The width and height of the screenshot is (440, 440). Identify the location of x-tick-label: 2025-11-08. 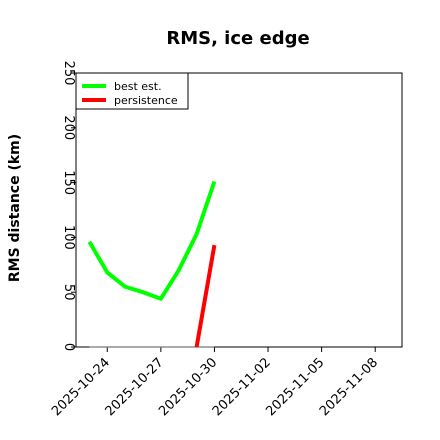
(349, 387).